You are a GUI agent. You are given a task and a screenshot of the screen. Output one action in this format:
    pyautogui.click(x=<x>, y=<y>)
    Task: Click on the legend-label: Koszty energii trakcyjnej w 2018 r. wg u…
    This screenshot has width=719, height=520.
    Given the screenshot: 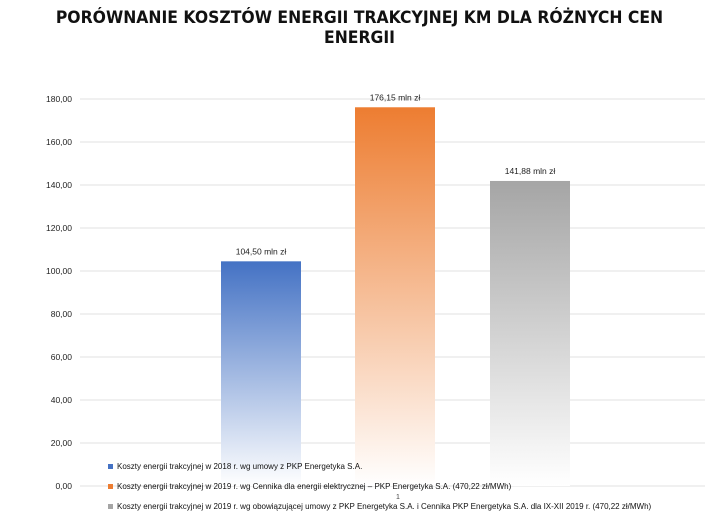 What is the action you would take?
    pyautogui.click(x=240, y=466)
    